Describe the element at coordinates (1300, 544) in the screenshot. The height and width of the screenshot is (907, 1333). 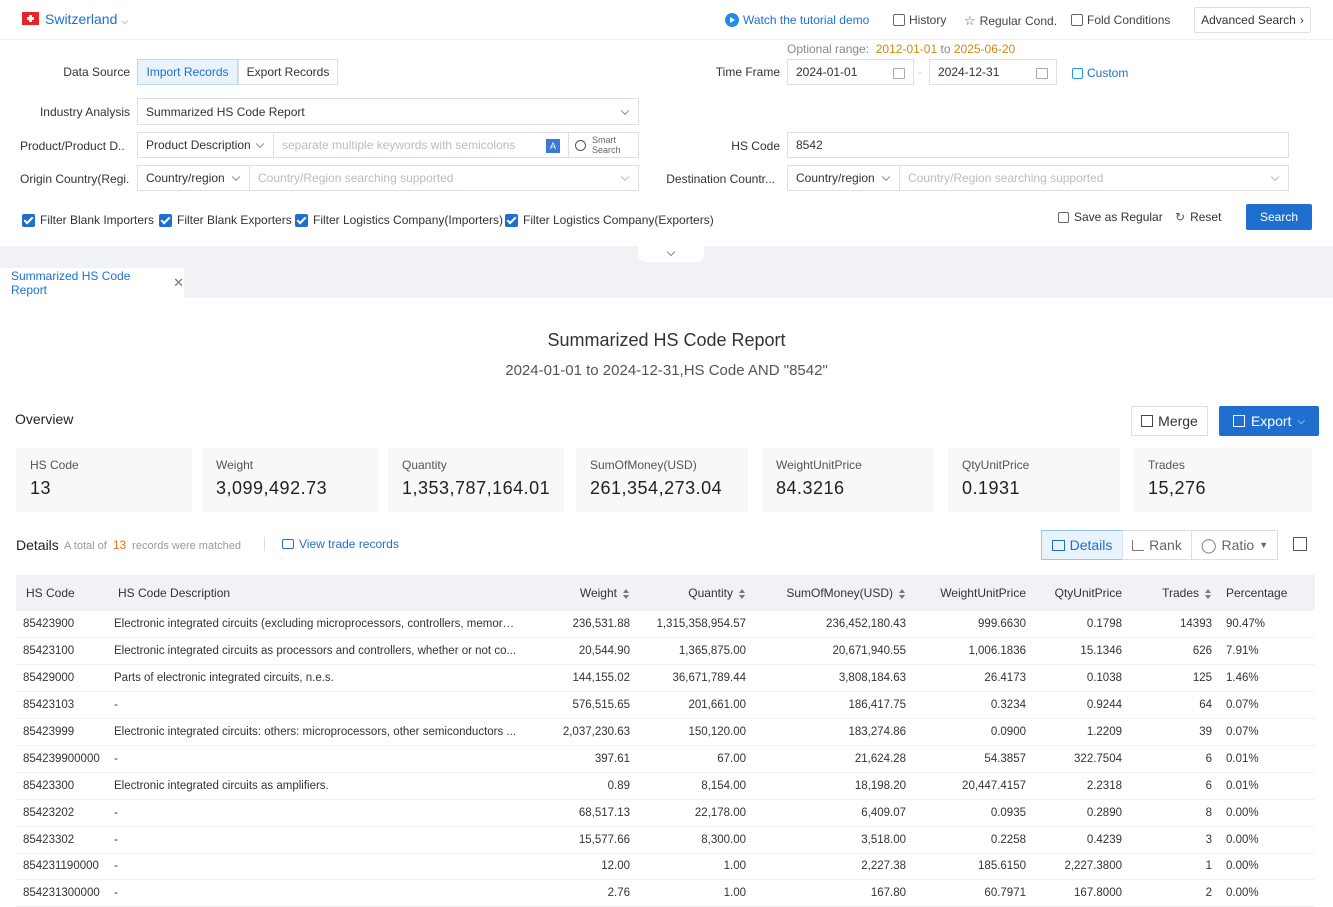
I see `fullscreen-icon` at that location.